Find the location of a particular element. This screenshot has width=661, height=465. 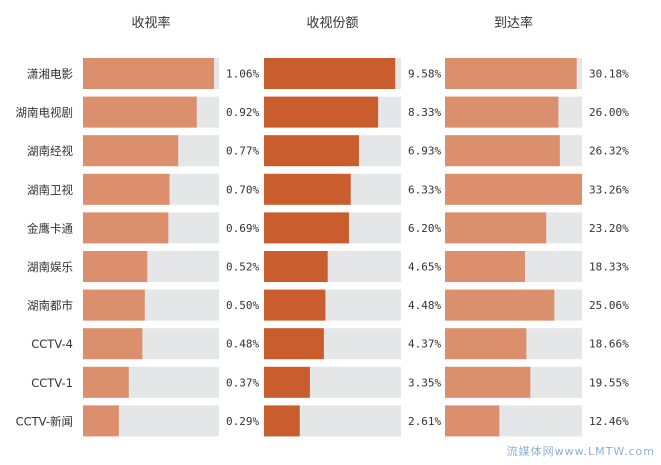

value-label-s2-8: 19.55% is located at coordinates (609, 382).